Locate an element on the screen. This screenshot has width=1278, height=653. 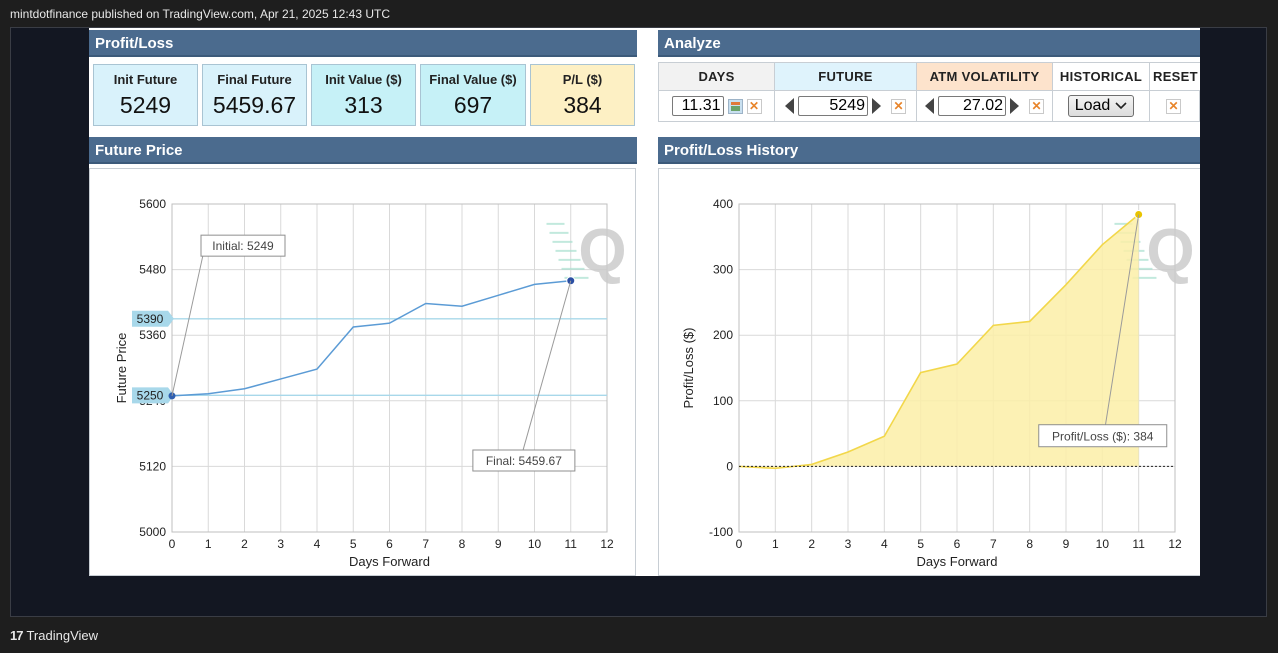
summary-card-value: 313 is located at coordinates (363, 105).